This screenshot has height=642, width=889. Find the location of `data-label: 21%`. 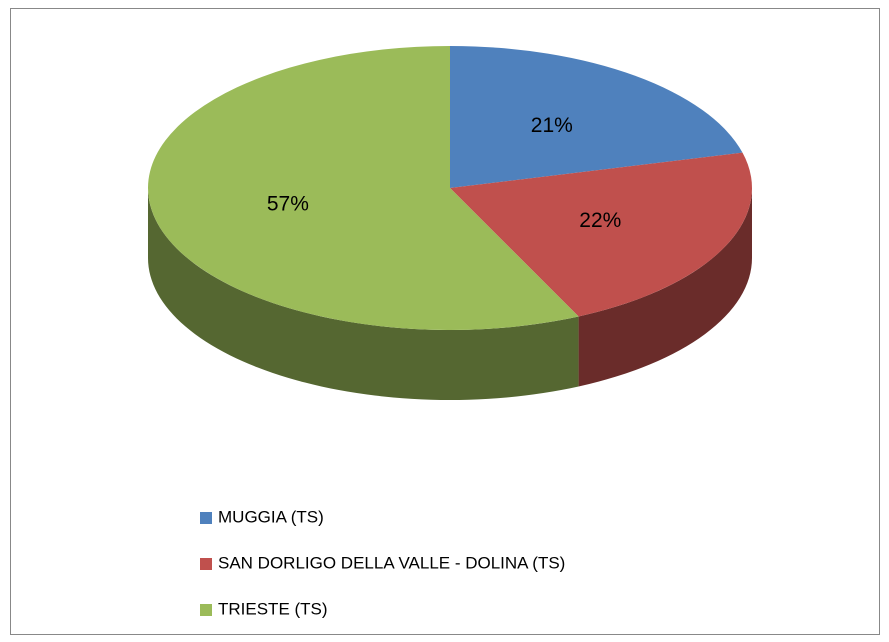

data-label: 21% is located at coordinates (552, 125).